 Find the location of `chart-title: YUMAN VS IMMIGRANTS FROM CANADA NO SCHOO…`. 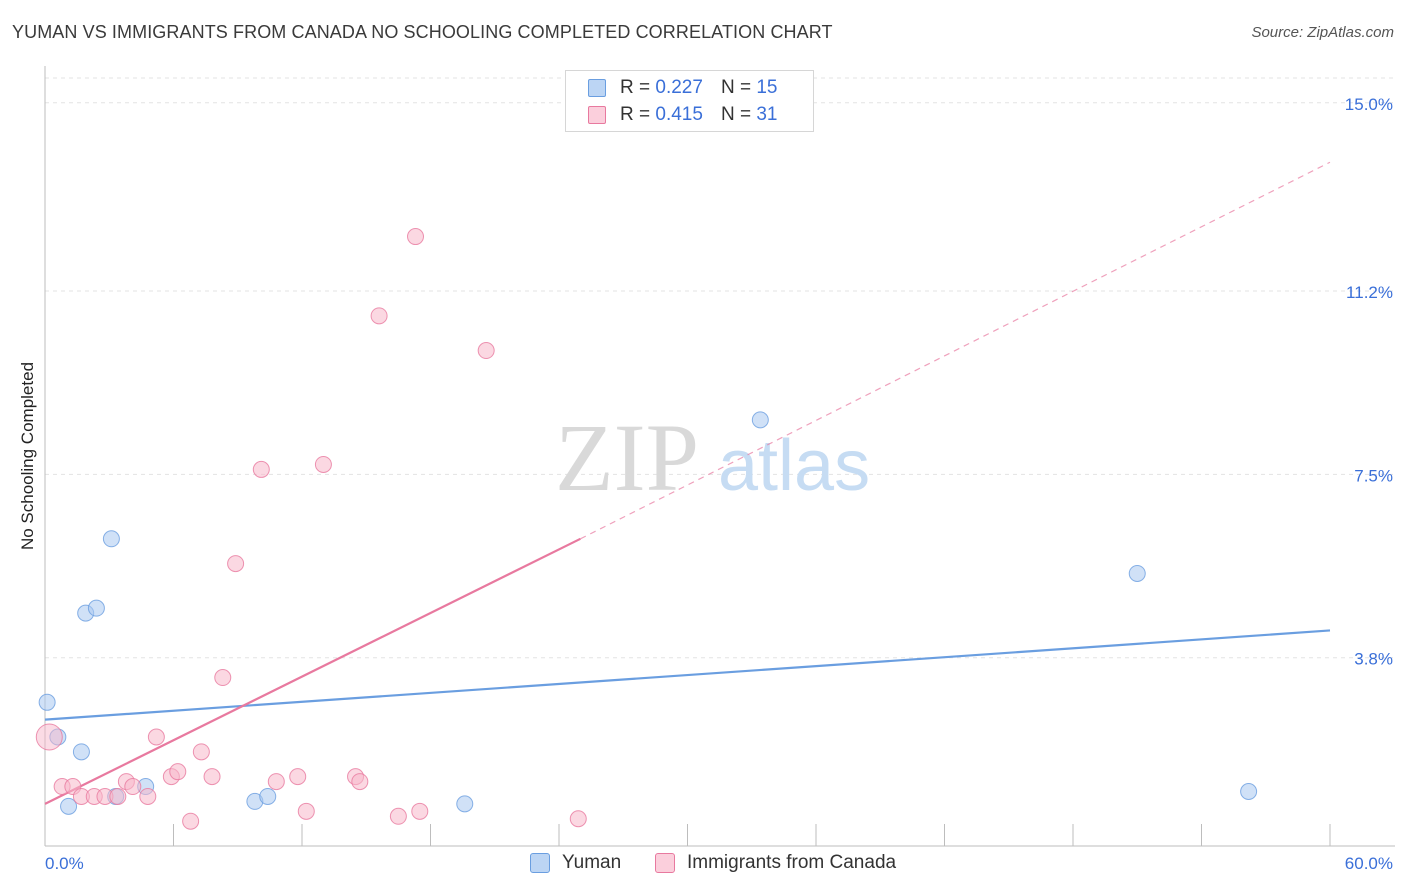

chart-title: YUMAN VS IMMIGRANTS FROM CANADA NO SCHOO… is located at coordinates (422, 32).